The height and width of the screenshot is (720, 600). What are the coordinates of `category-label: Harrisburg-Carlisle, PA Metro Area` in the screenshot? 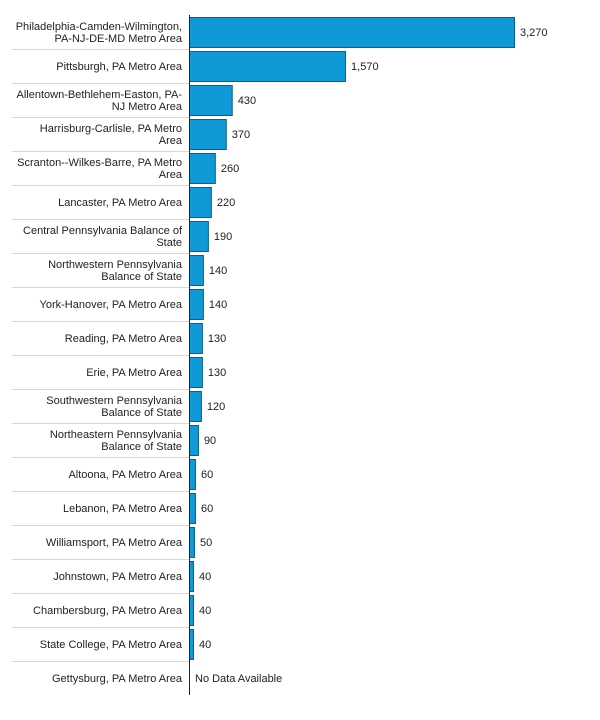 It's located at (111, 135).